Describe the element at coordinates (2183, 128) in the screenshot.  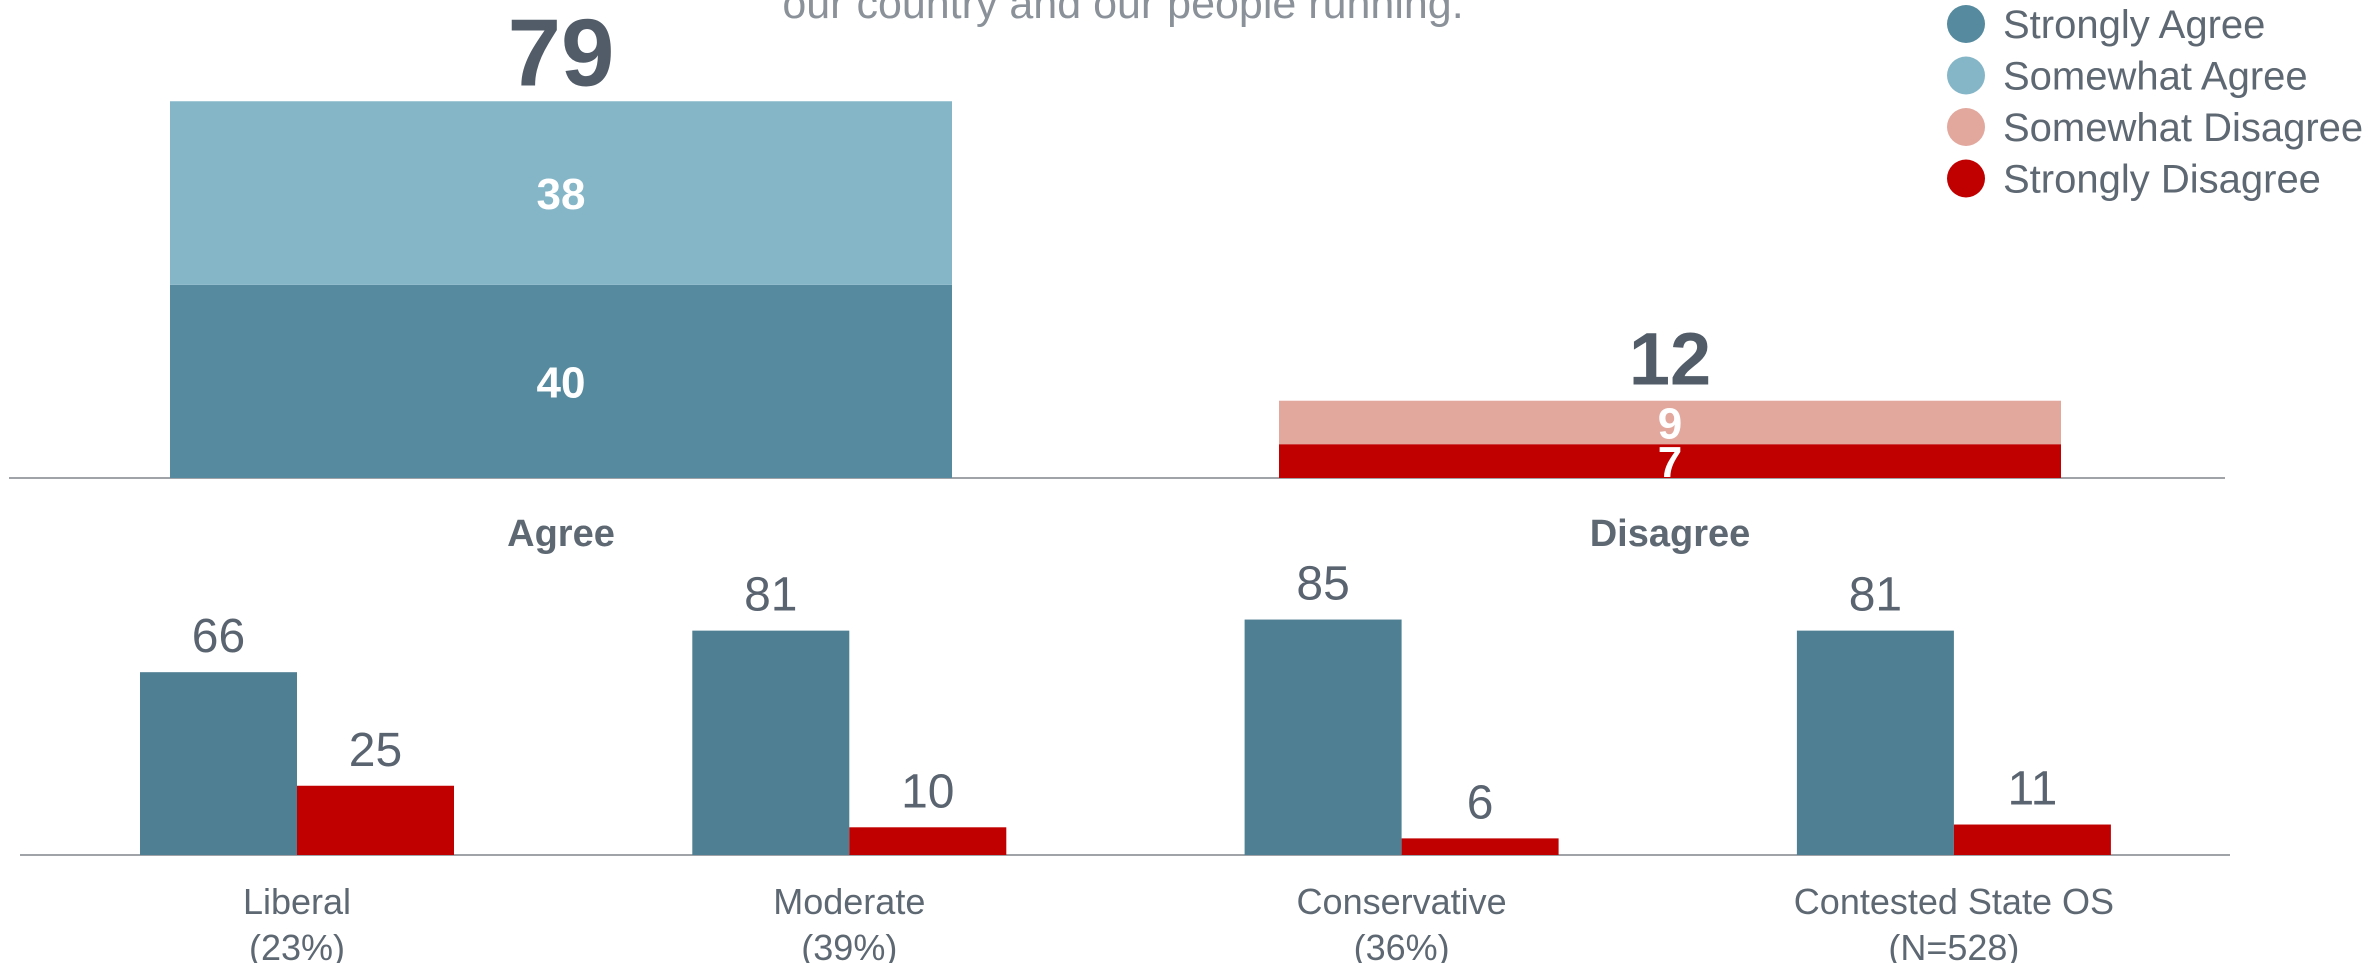
I see `legend-label: Somewhat Disagree` at that location.